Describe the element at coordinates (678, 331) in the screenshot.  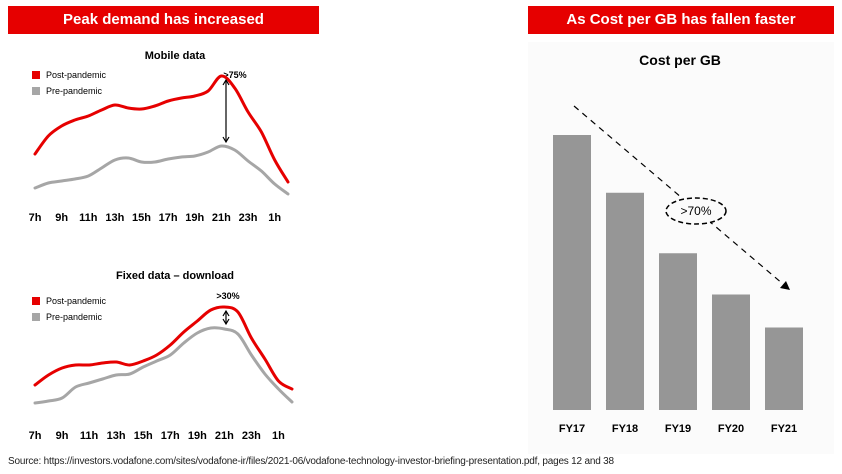
I see `bar-fy19` at that location.